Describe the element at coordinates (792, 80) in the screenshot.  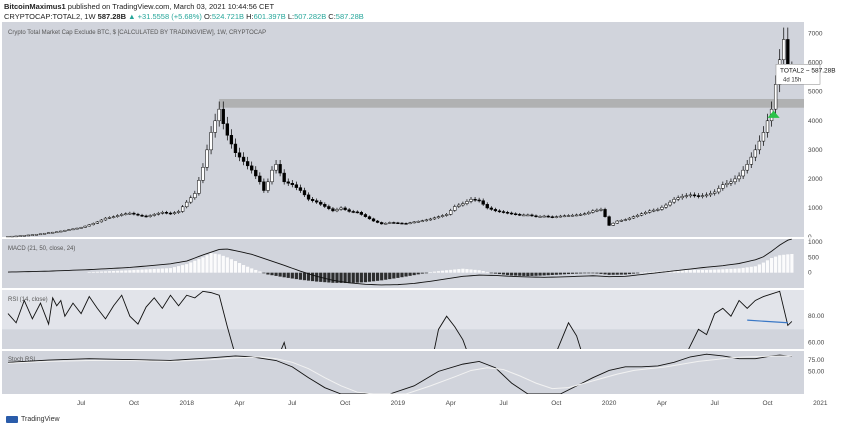
I see `price-tag-countdown: 4d 15h` at that location.